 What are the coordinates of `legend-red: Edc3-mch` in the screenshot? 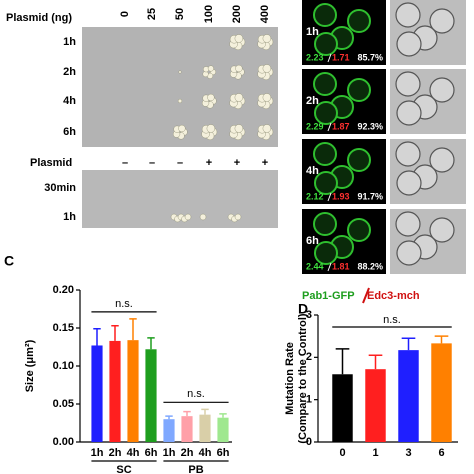 It's located at (393, 296).